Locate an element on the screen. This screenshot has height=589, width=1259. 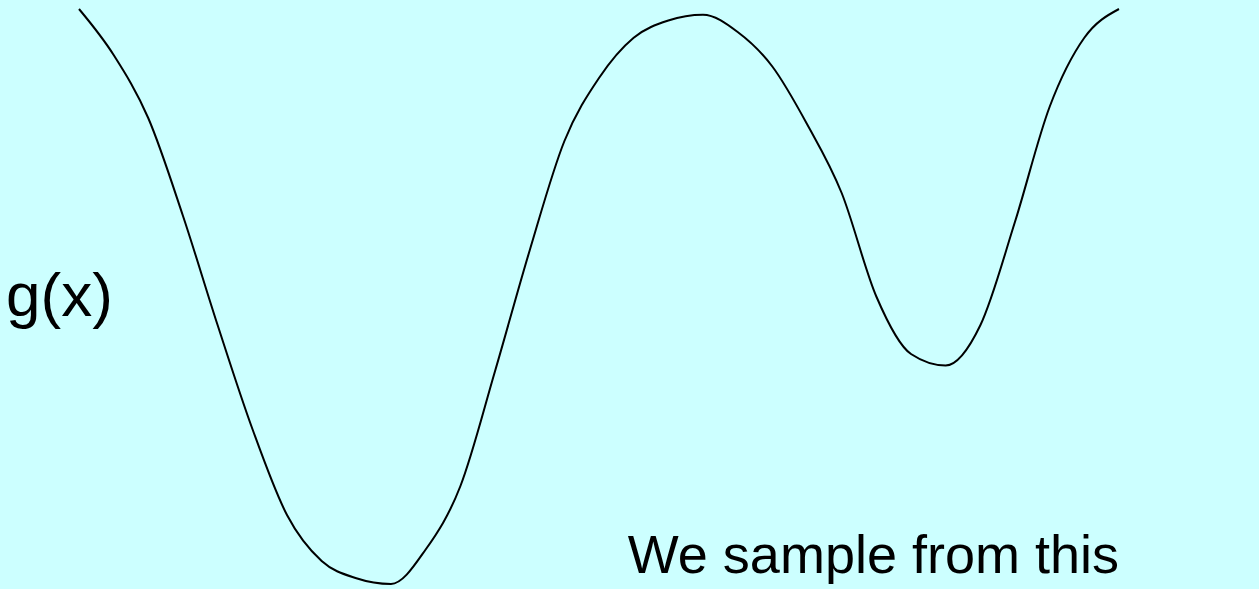
y-axis-title: g(x) is located at coordinates (59, 294).